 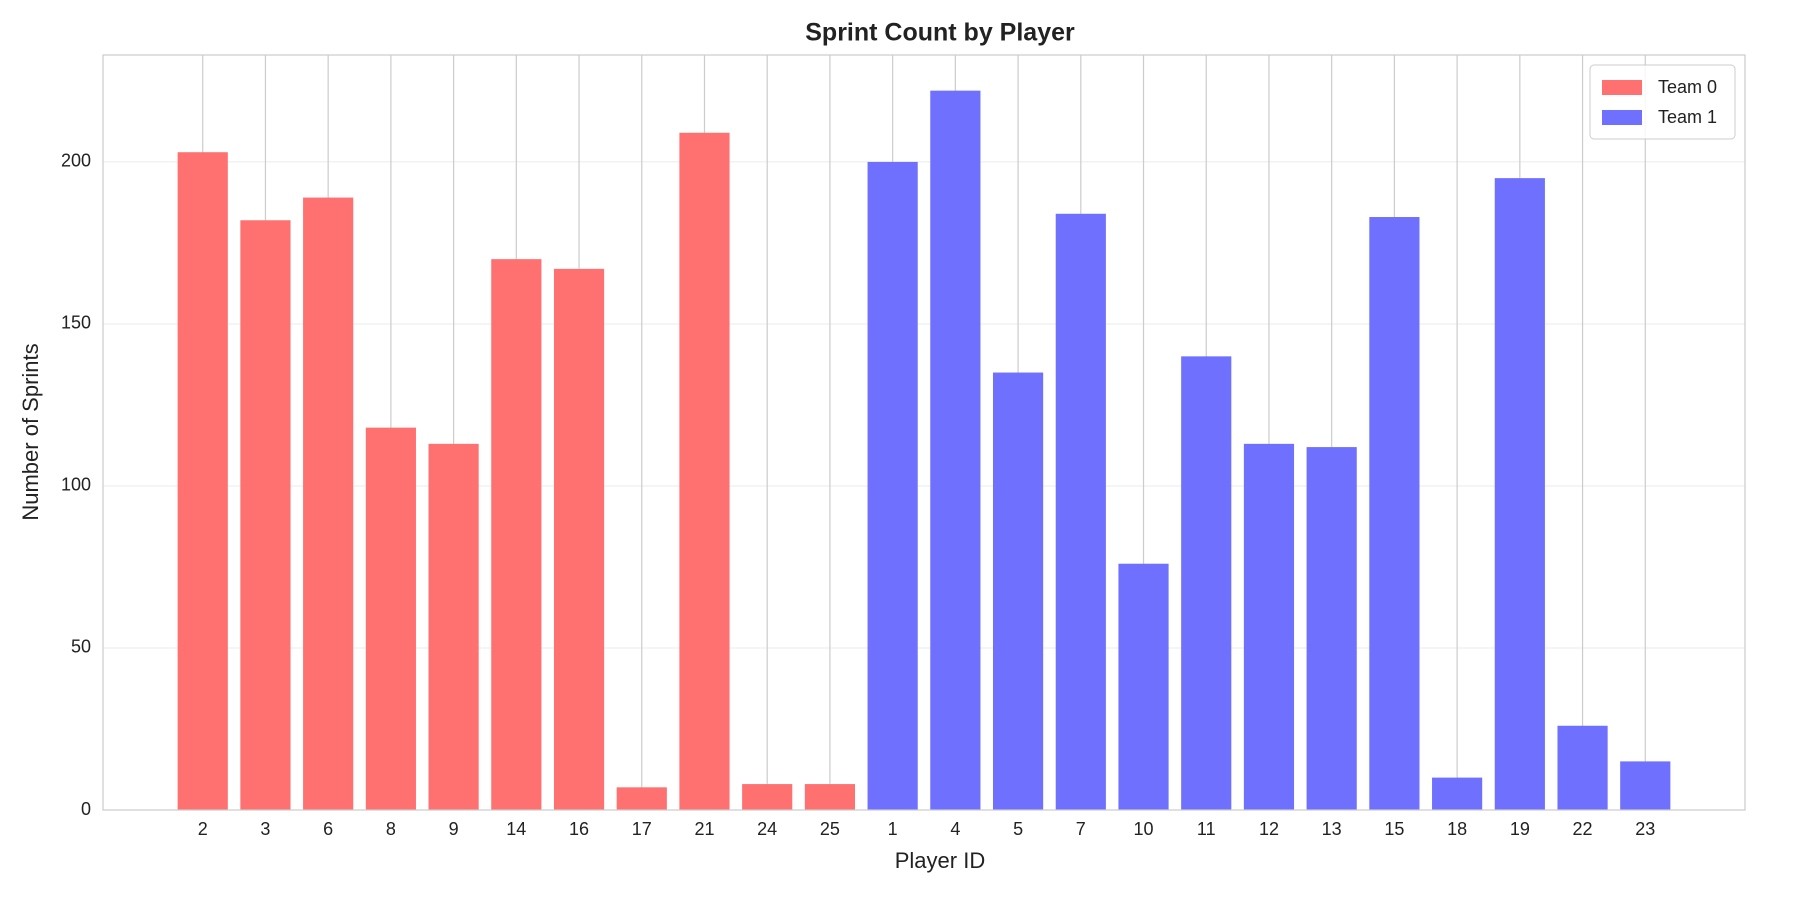 I want to click on chart-title: Sprint Count by Player, so click(x=940, y=33).